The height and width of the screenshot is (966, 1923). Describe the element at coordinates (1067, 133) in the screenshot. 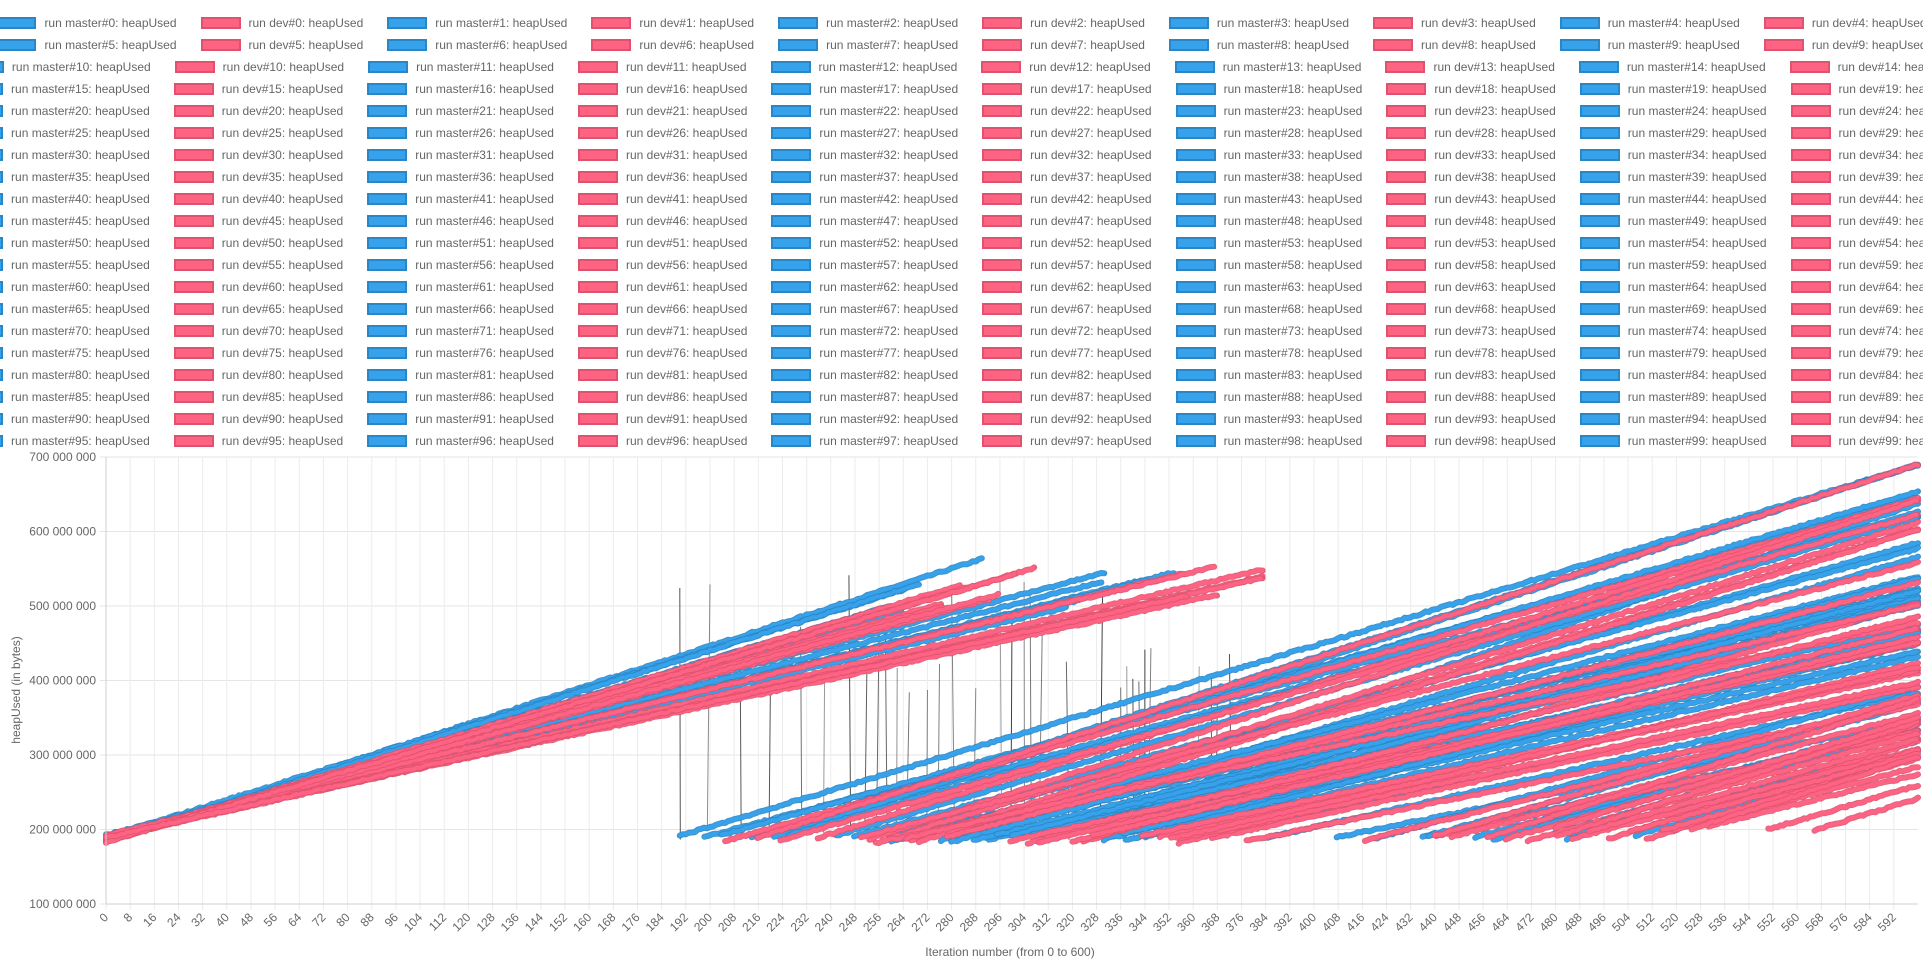

I see `legend-item-dev-27: run dev#27: heapUsed` at that location.